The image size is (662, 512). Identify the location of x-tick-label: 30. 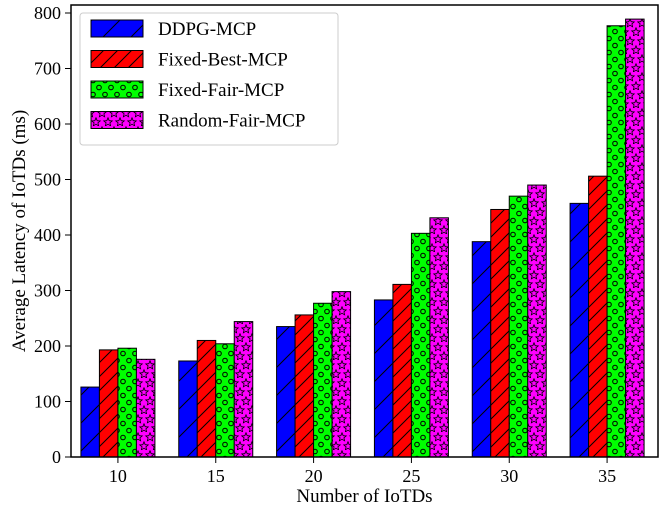
(509, 476).